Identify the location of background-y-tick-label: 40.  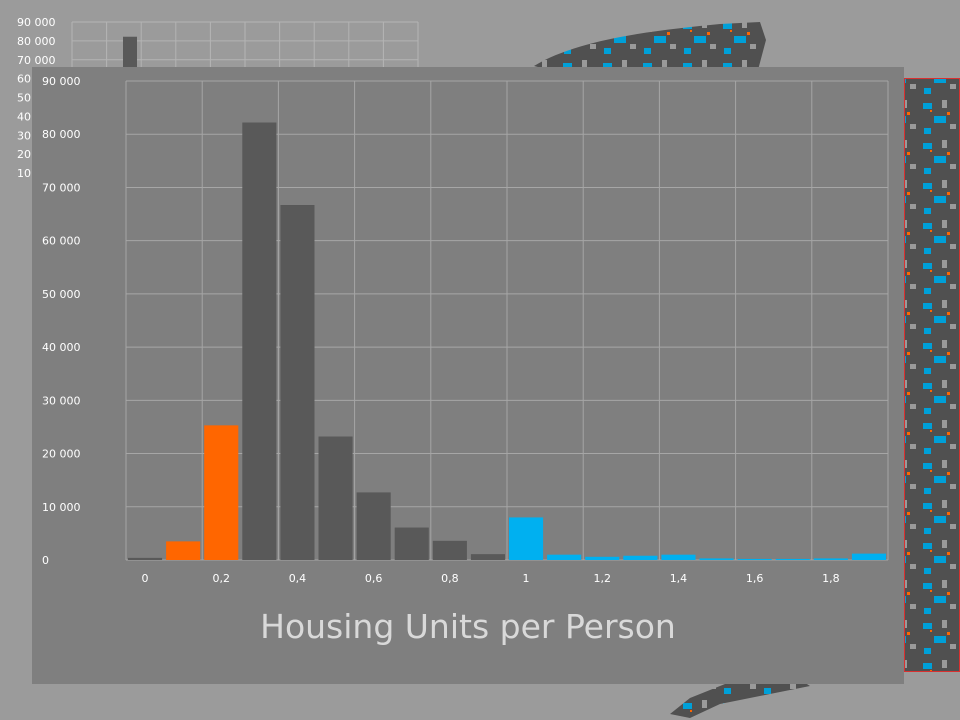
(24, 116).